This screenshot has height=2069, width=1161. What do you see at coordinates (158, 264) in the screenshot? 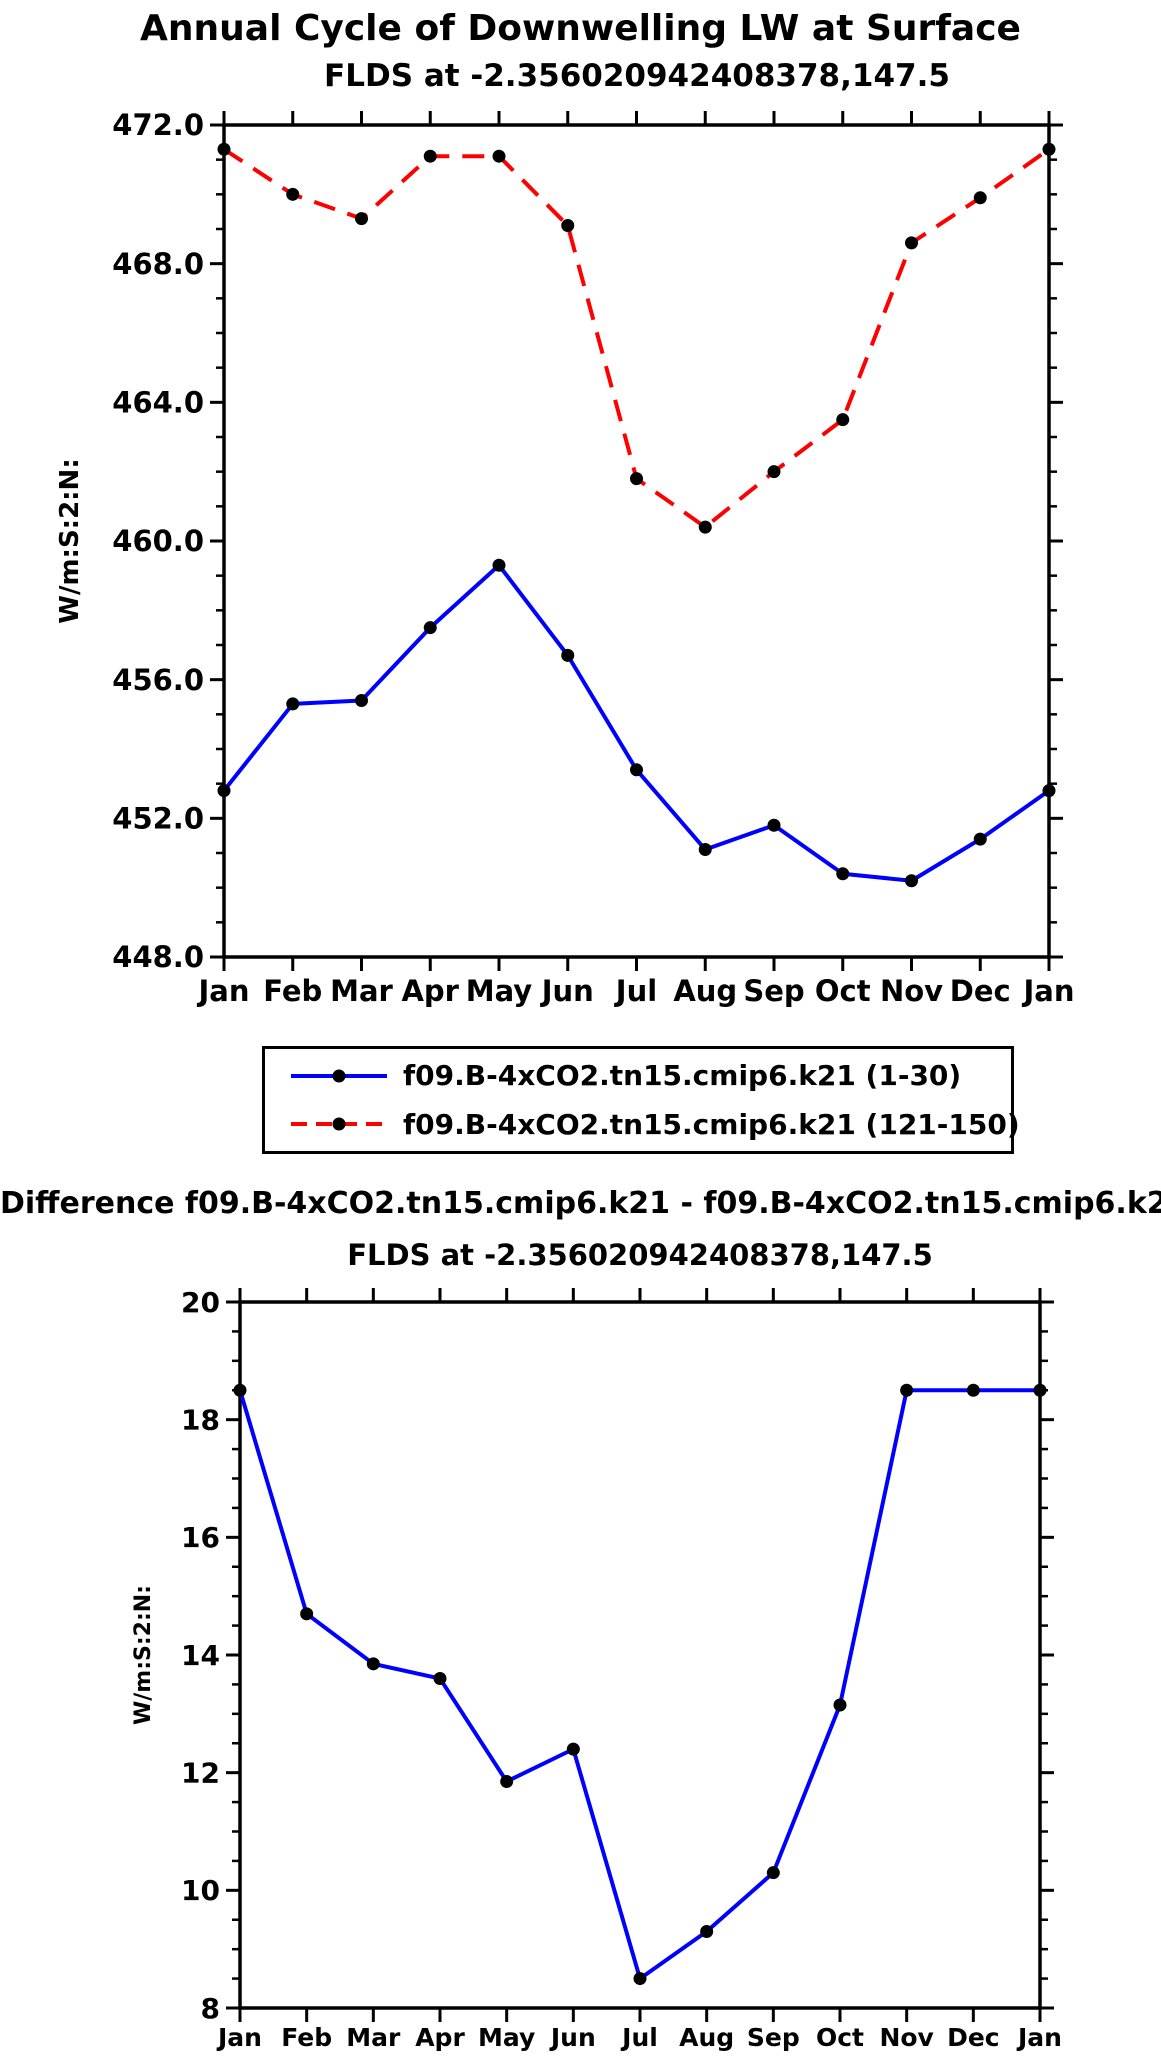
I see `y-tick-label: 468.0` at bounding box center [158, 264].